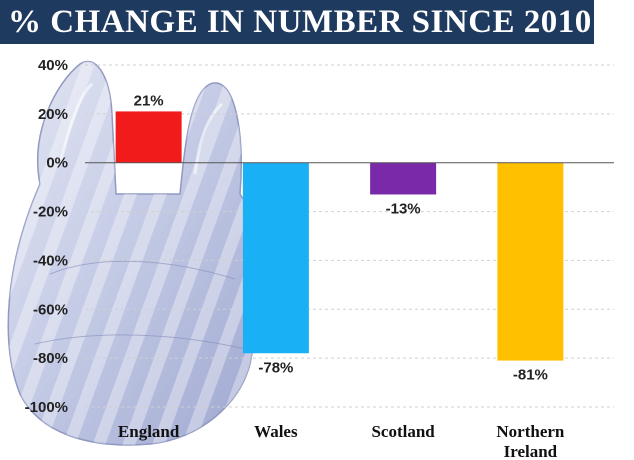 The width and height of the screenshot is (634, 460). Describe the element at coordinates (50, 309) in the screenshot. I see `y-tick-label: -60%` at that location.